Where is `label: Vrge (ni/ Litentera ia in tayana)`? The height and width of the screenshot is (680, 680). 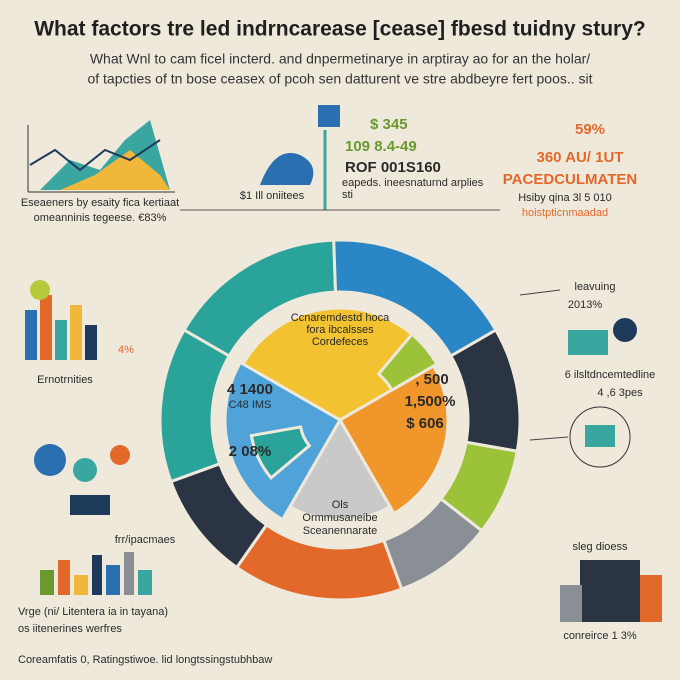
label: Vrge (ni/ Litentera ia in tayana) is located at coordinates (93, 612).